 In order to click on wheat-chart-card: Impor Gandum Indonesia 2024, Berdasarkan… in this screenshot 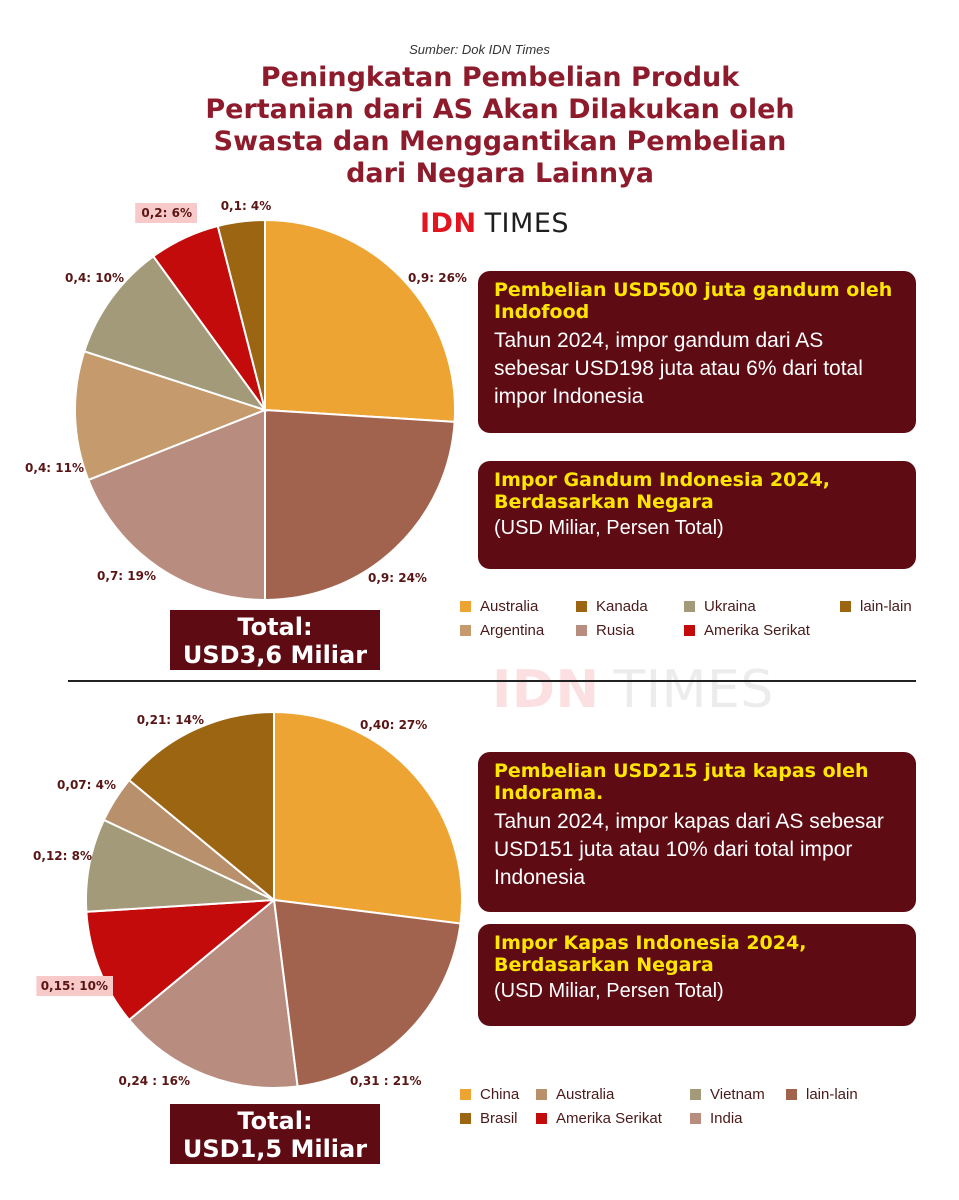, I will do `click(697, 515)`.